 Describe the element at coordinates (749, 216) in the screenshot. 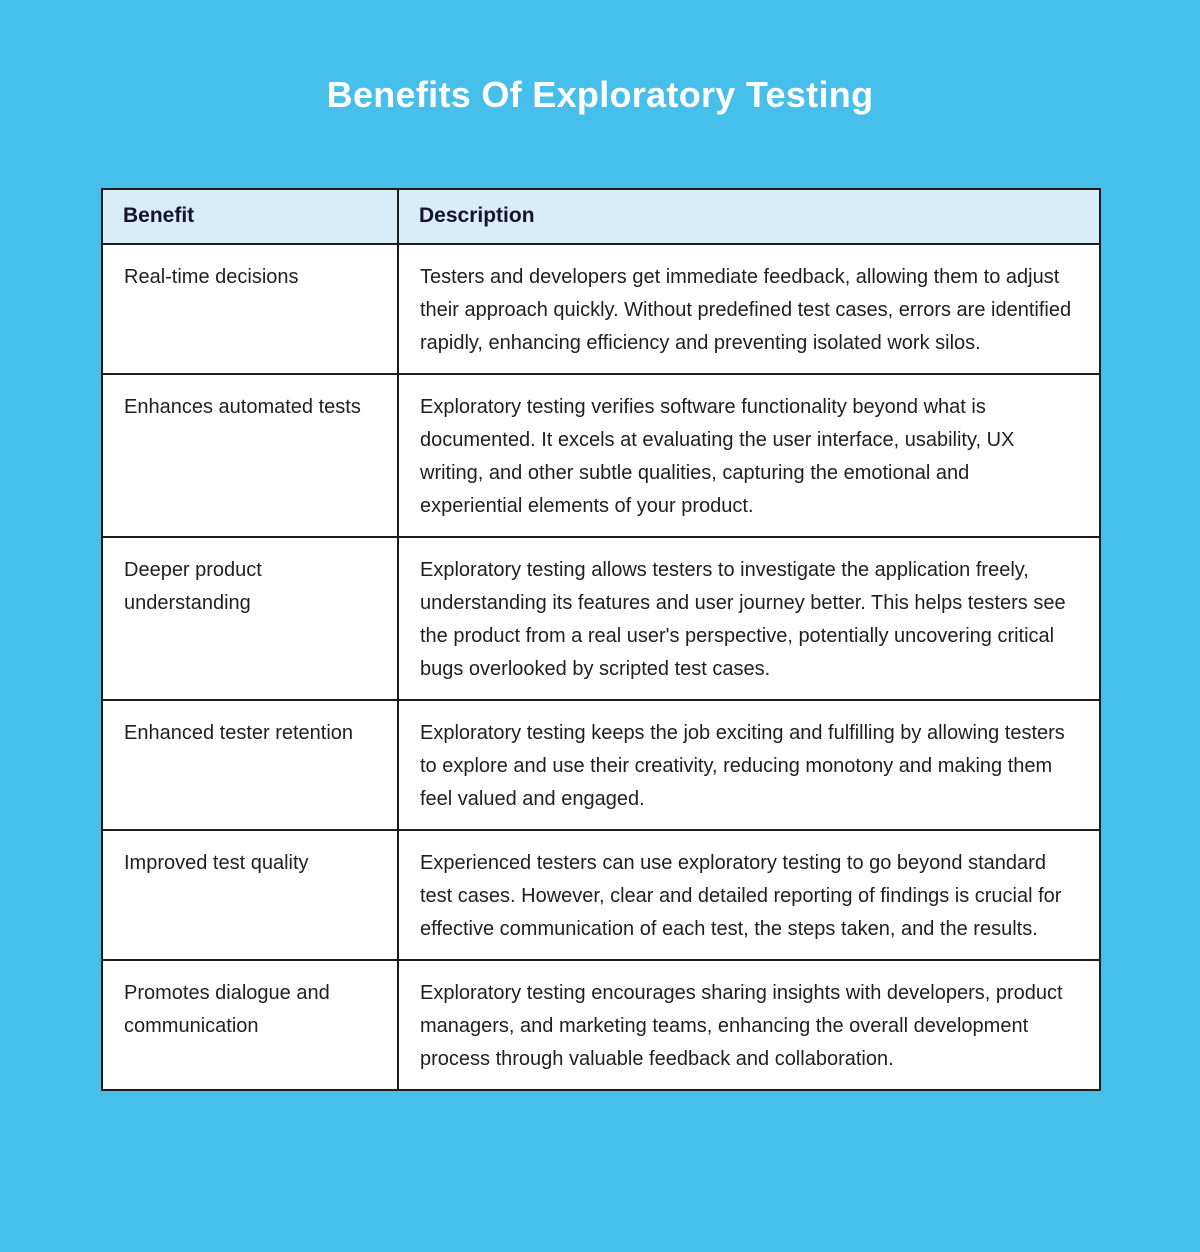

I see `column-header-description: Description` at that location.